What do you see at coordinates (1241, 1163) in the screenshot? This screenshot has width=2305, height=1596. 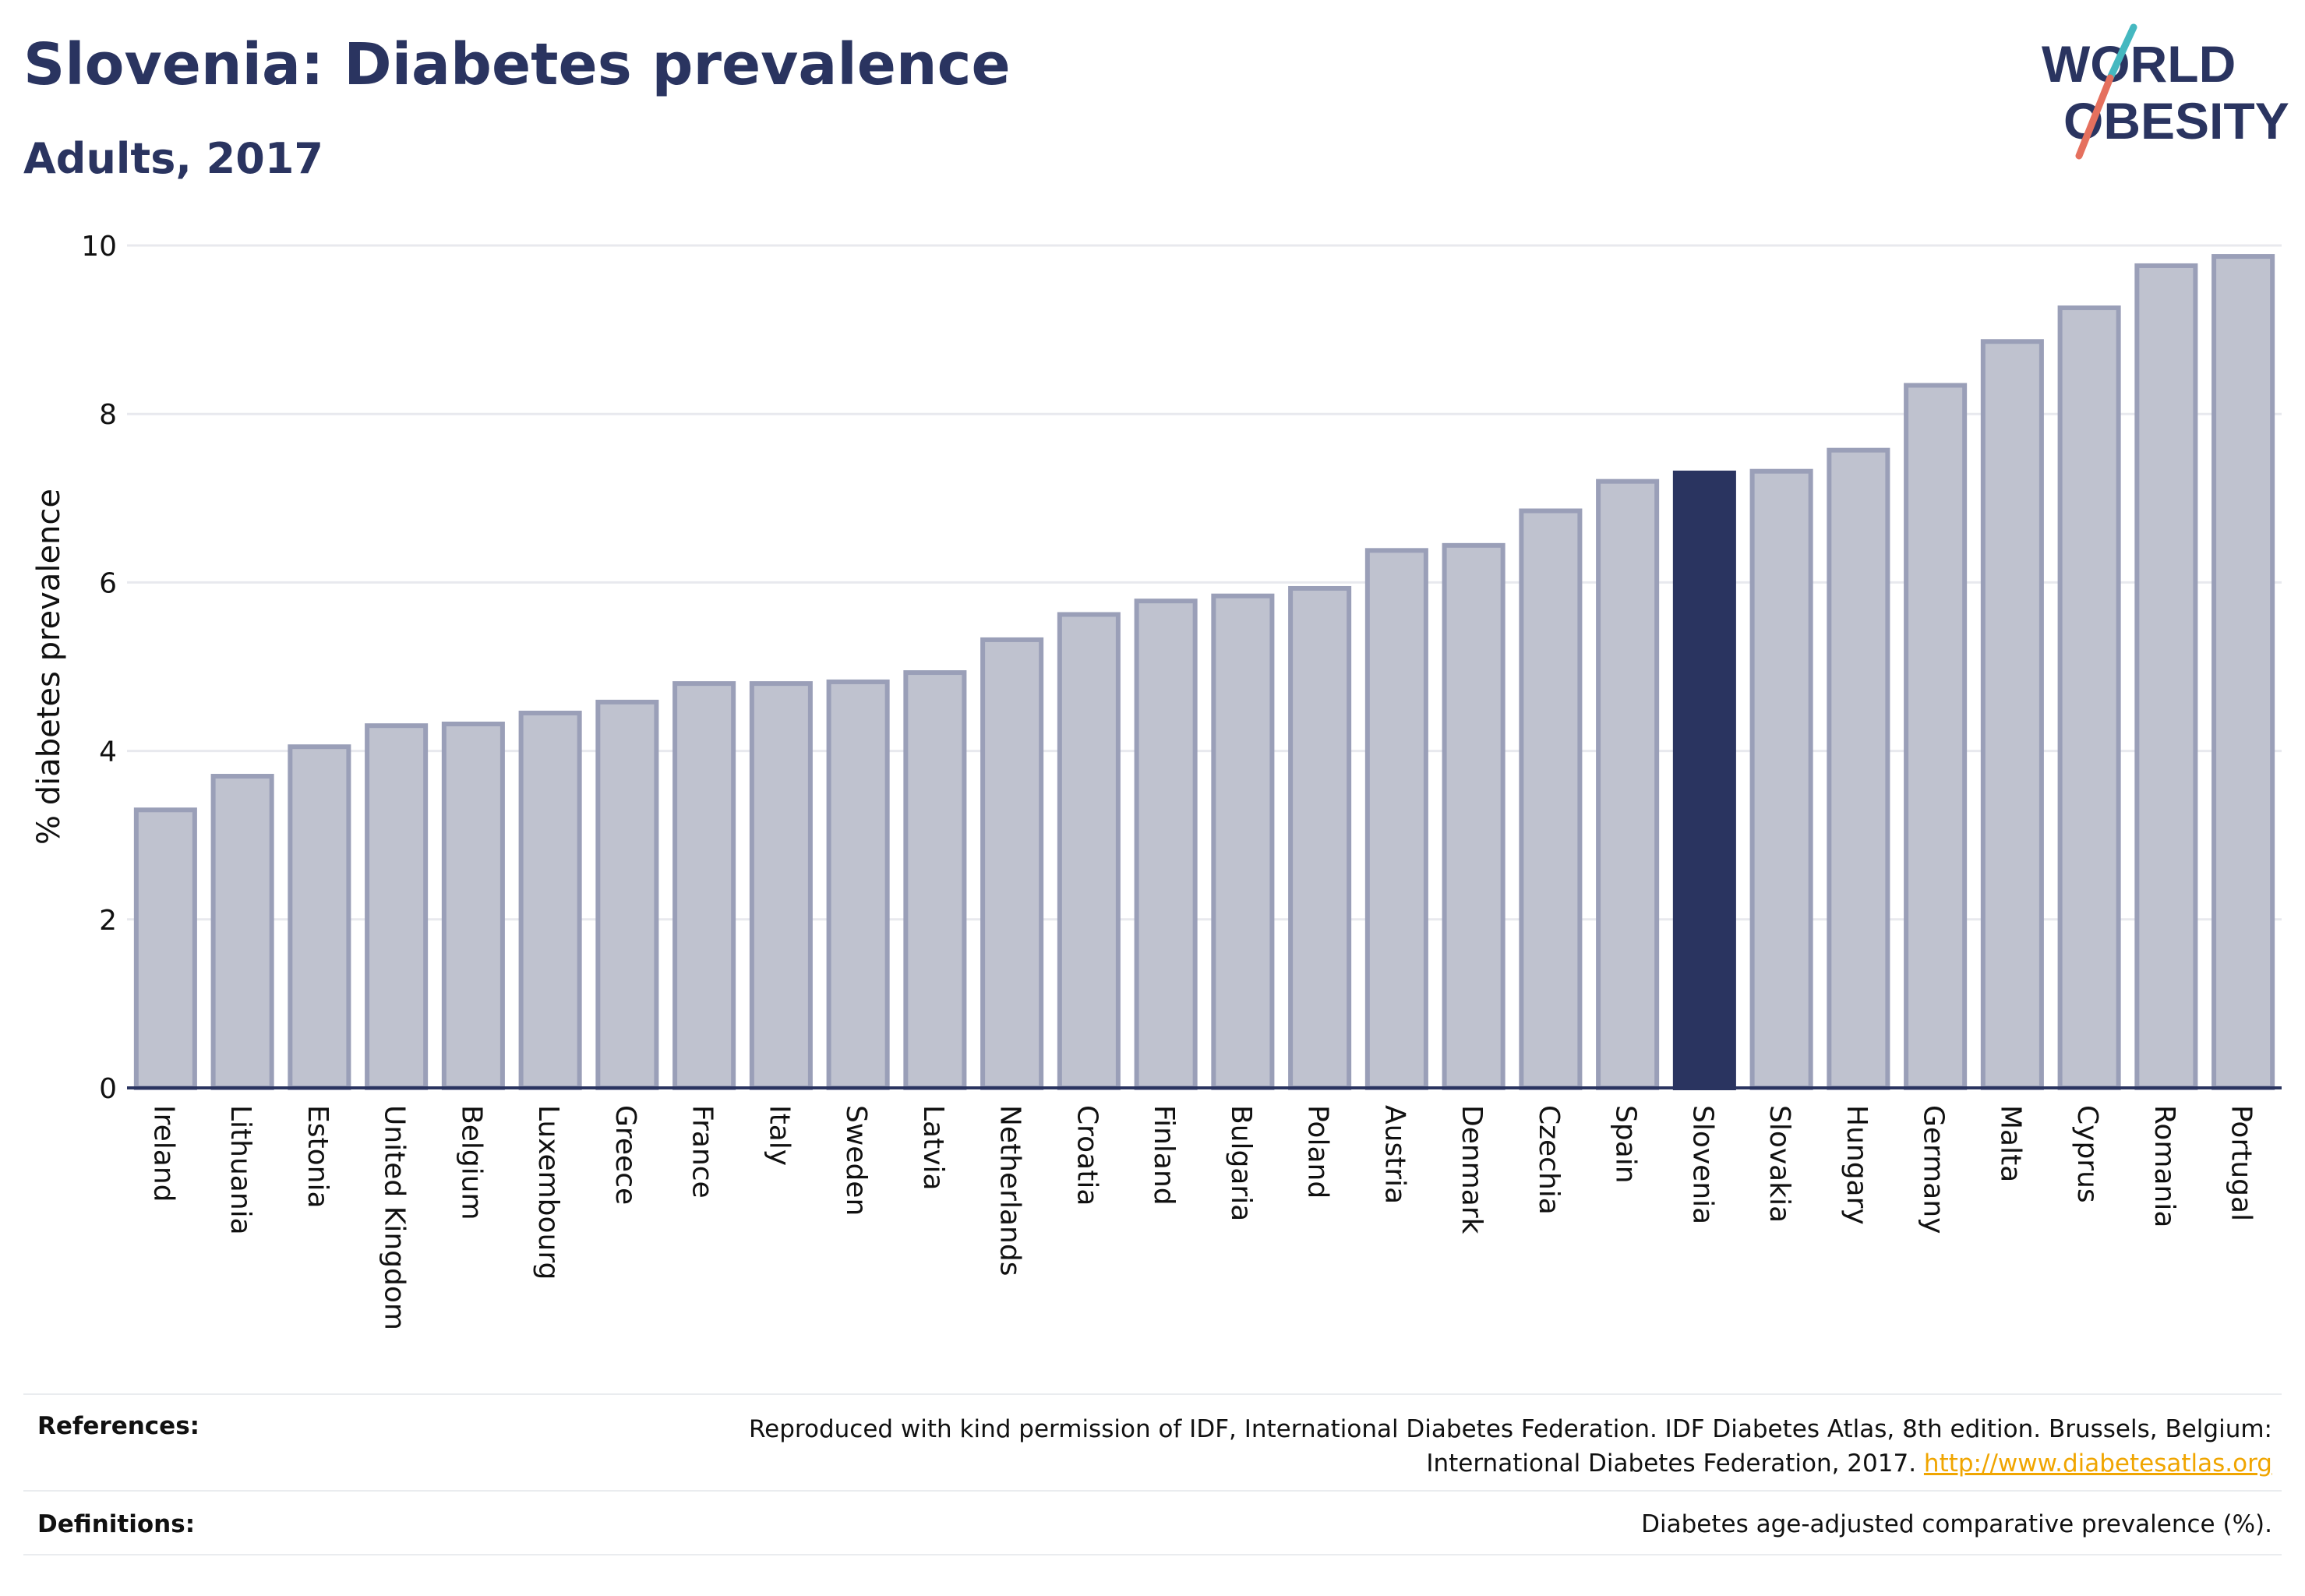 I see `x-tick-label: Bulgaria` at bounding box center [1241, 1163].